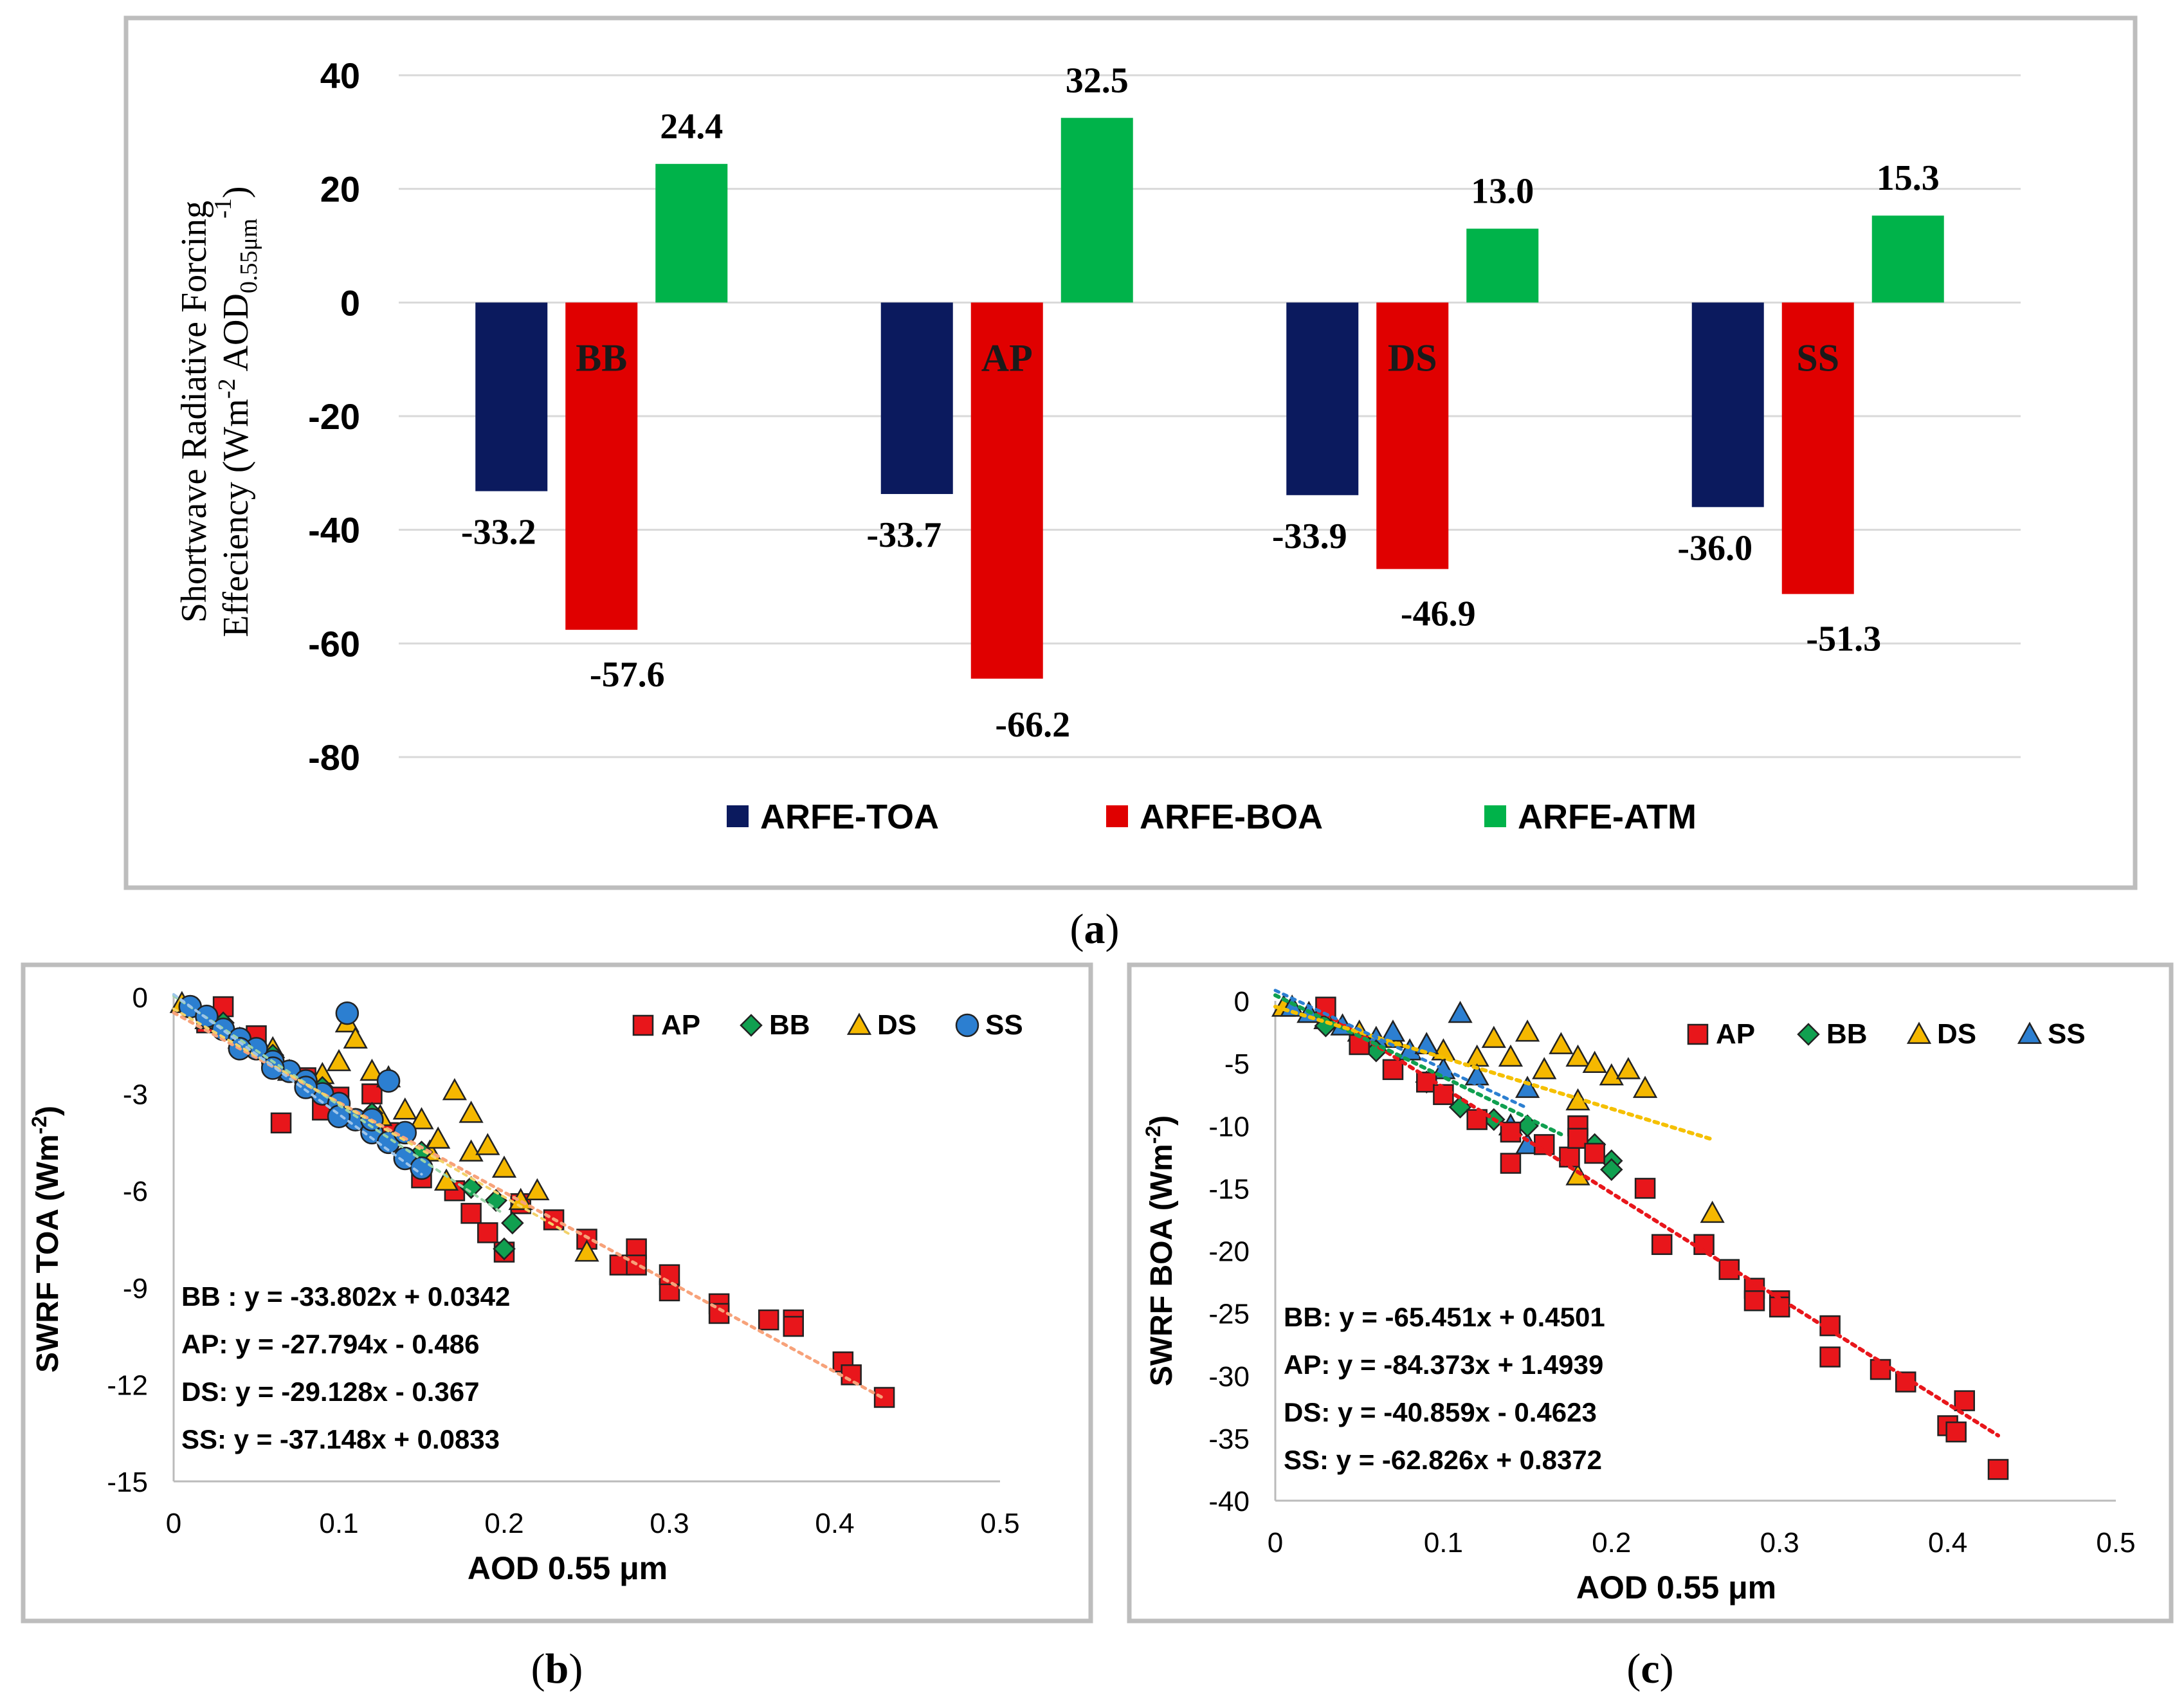 This screenshot has height=1702, width=2184. I want to click on y-tick-label: -9, so click(135, 1288).